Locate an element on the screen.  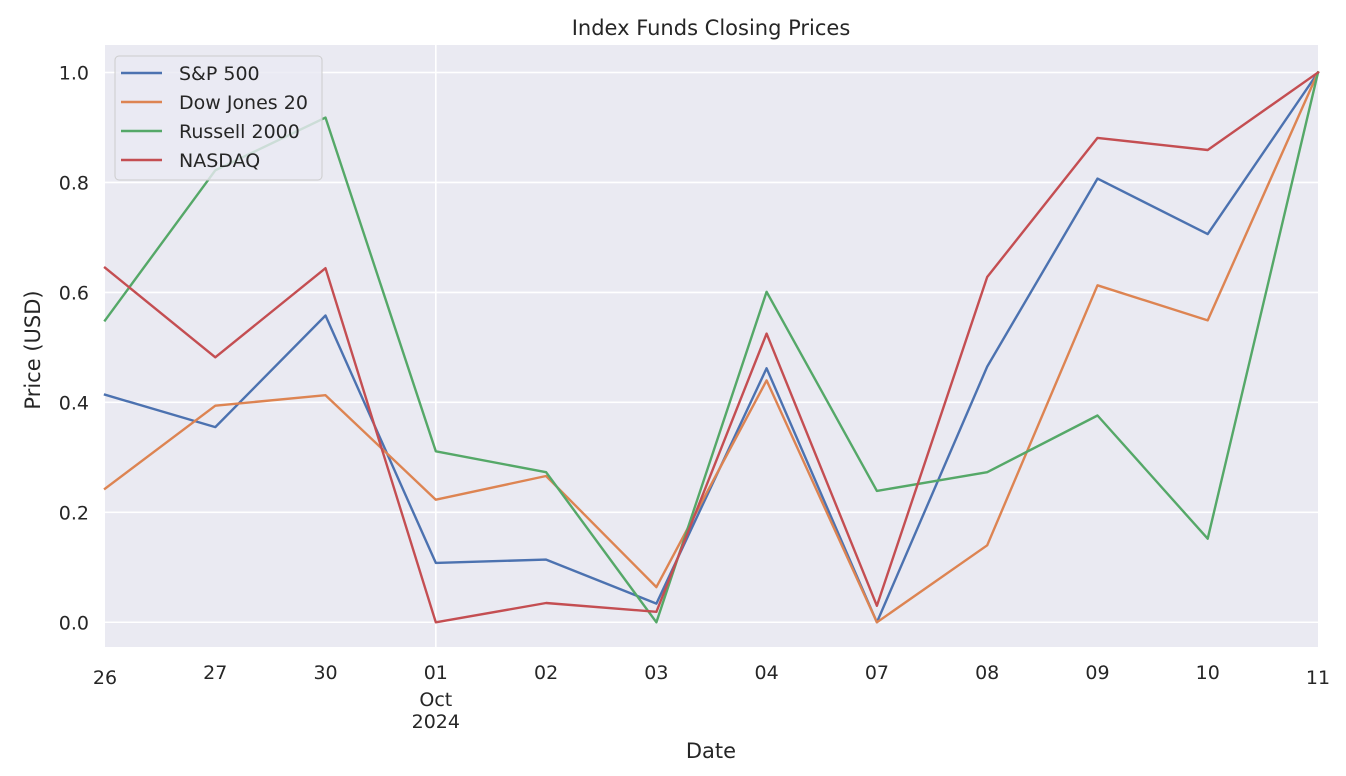
x-tick-label: 26 is located at coordinates (105, 678).